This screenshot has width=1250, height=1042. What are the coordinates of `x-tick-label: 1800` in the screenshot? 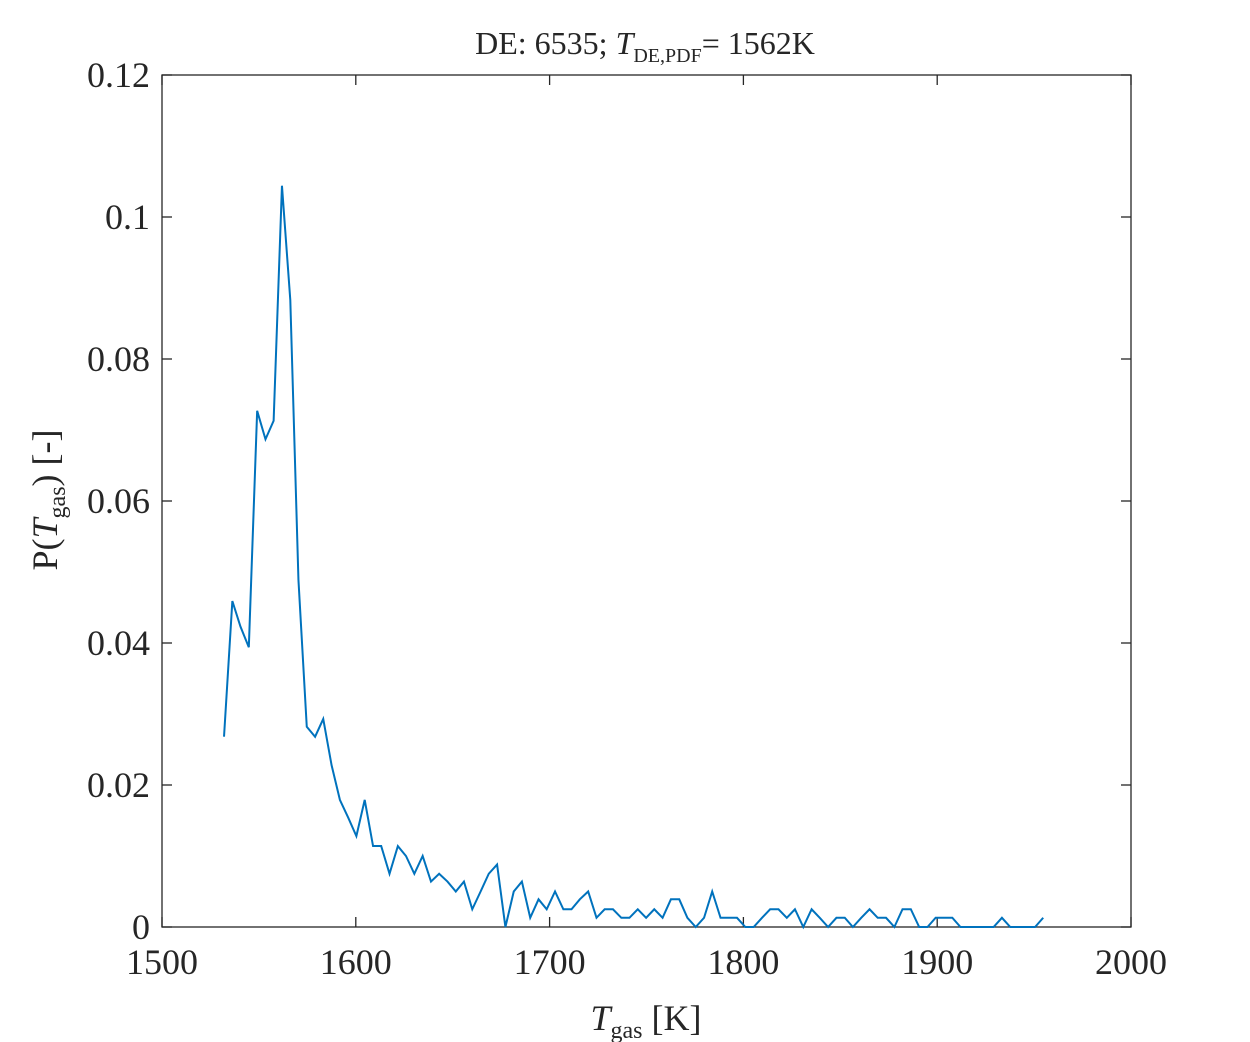 It's located at (743, 962).